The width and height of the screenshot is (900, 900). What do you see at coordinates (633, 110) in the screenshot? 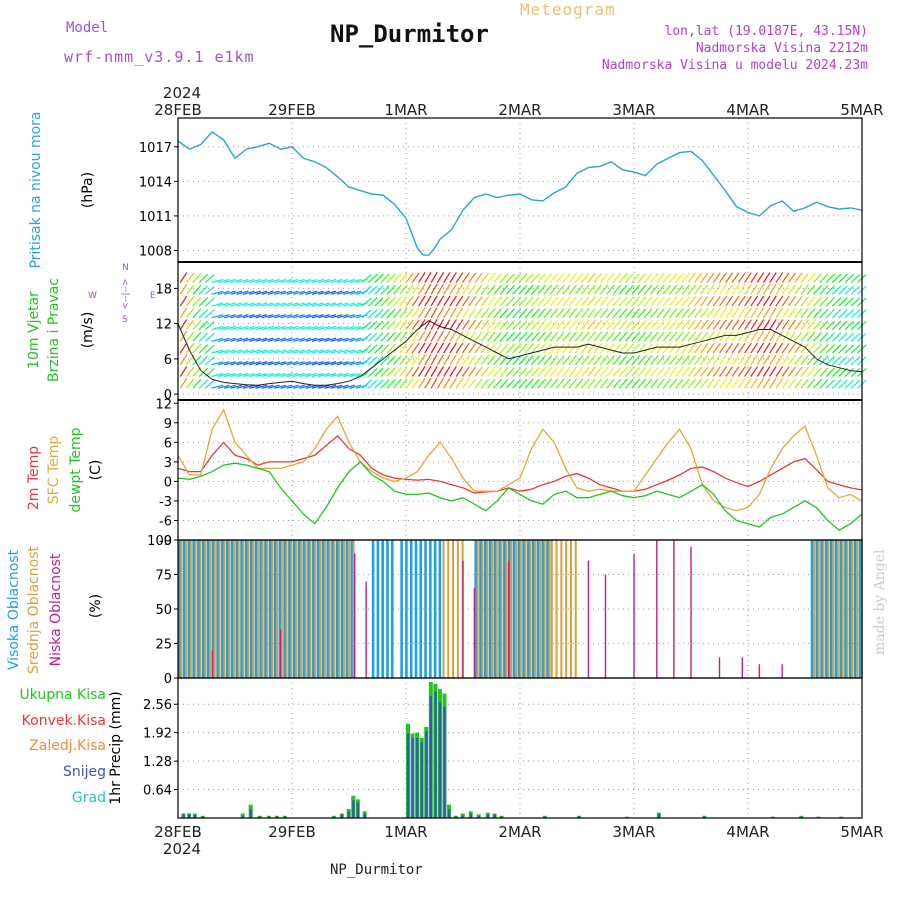
I see `time-tick-top-4: 3MAR` at bounding box center [633, 110].